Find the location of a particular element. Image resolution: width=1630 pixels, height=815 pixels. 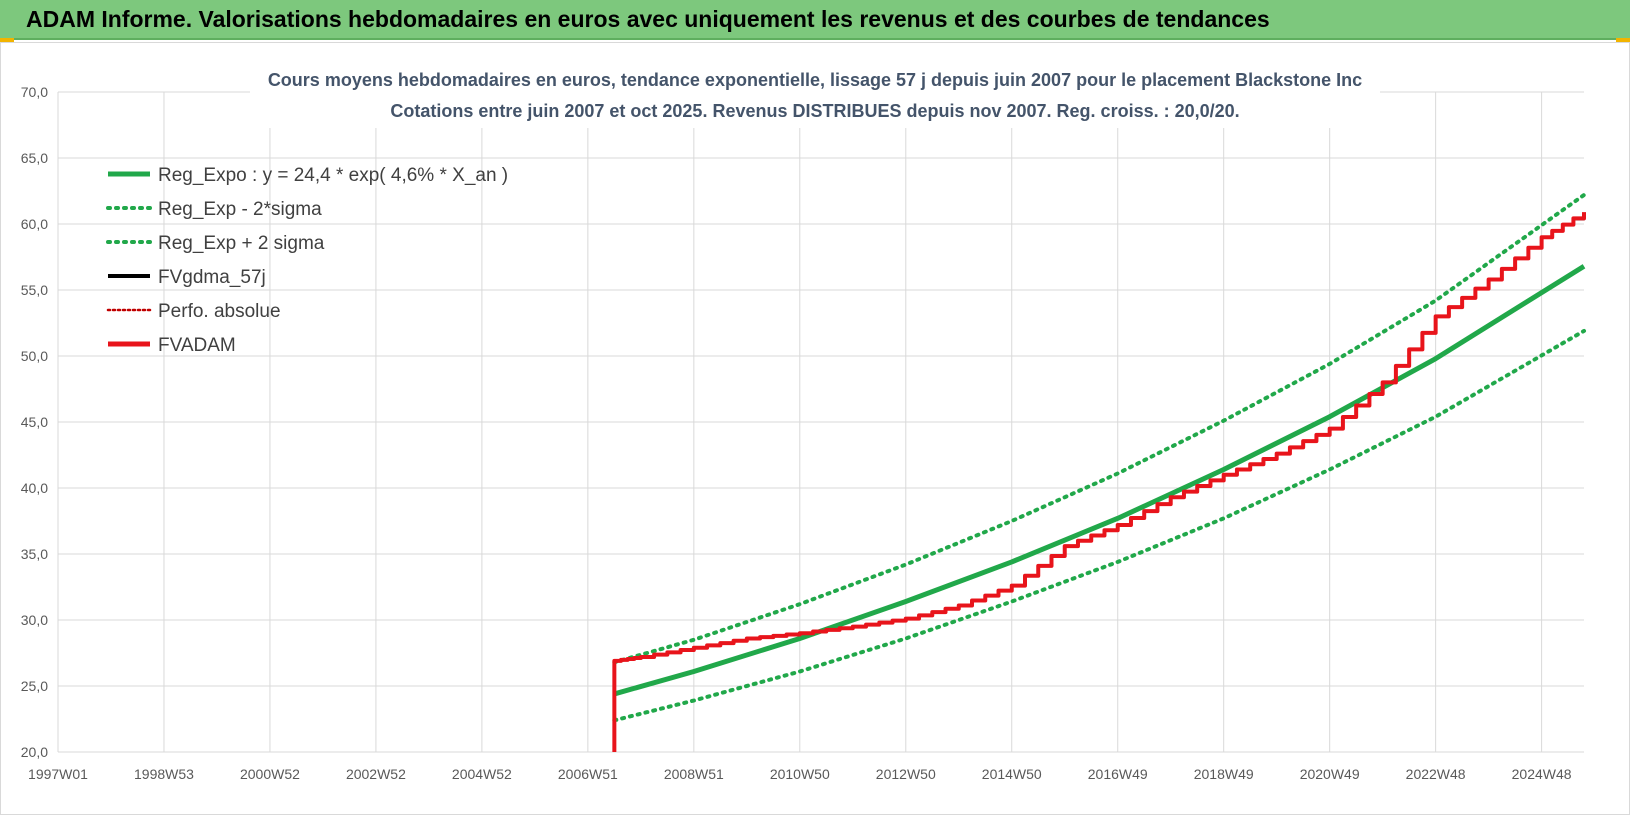

x-tick-label: 2014W50 is located at coordinates (1012, 774).